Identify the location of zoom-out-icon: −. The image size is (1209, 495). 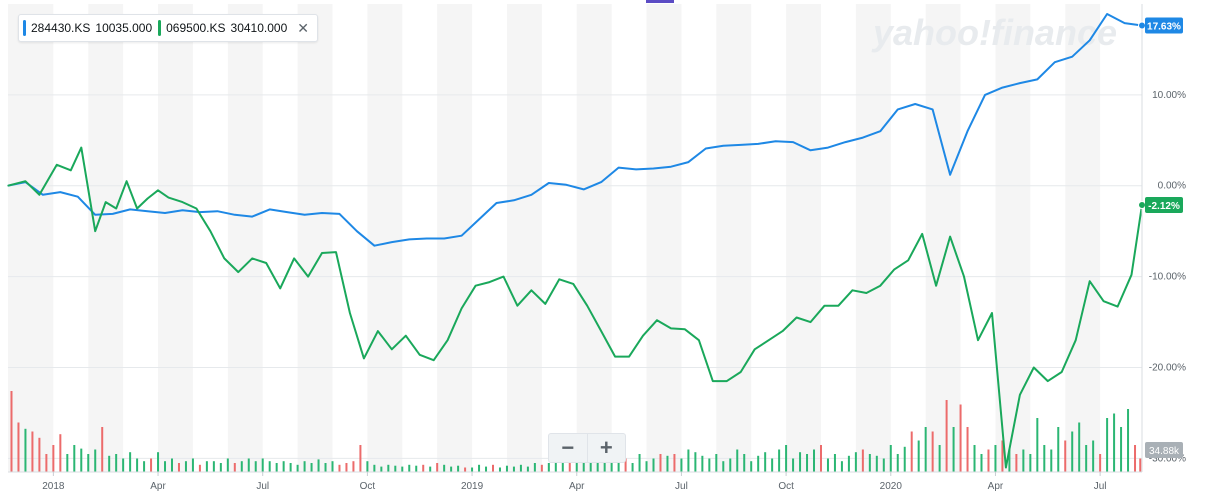
(568, 448).